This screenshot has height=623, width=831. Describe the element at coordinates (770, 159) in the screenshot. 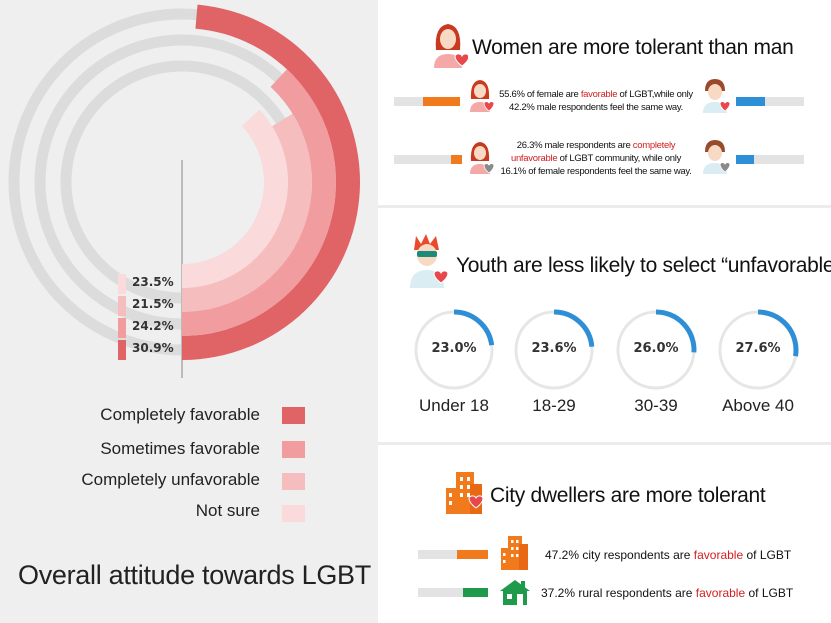

I see `male-unfavorable-bar` at that location.